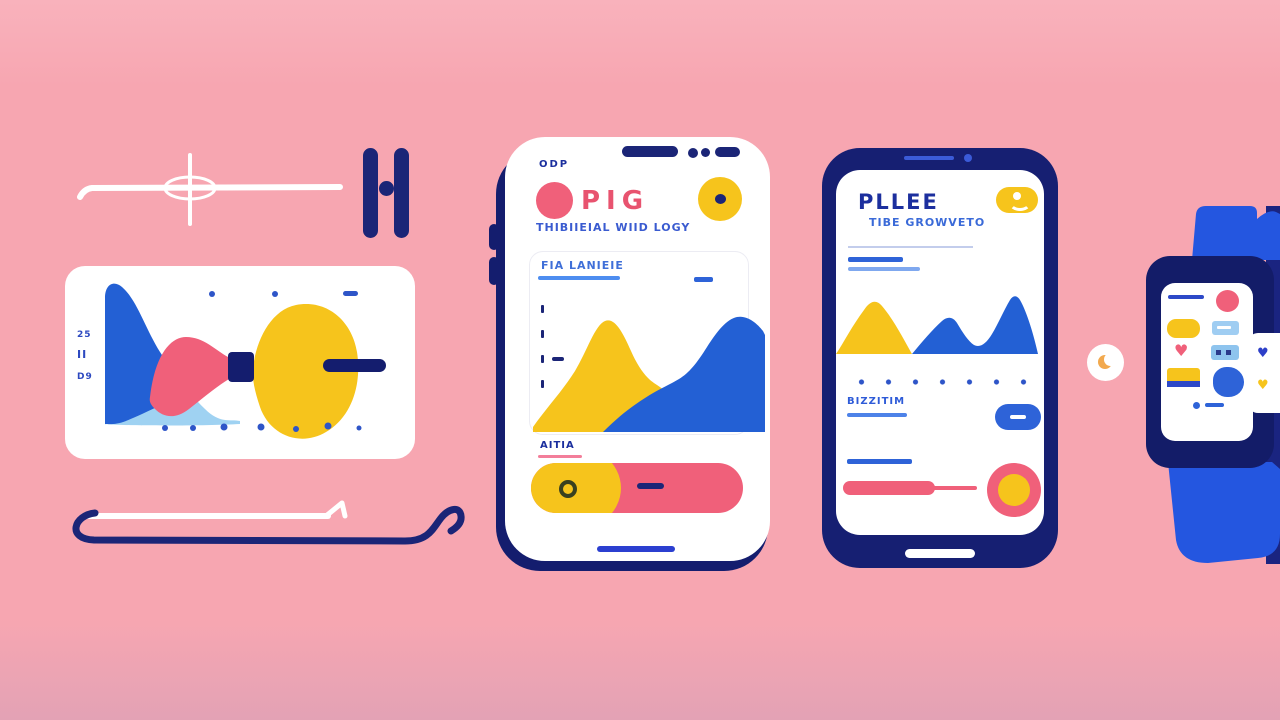 The image size is (1280, 720). I want to click on phone2-area-chart, so click(937, 325).